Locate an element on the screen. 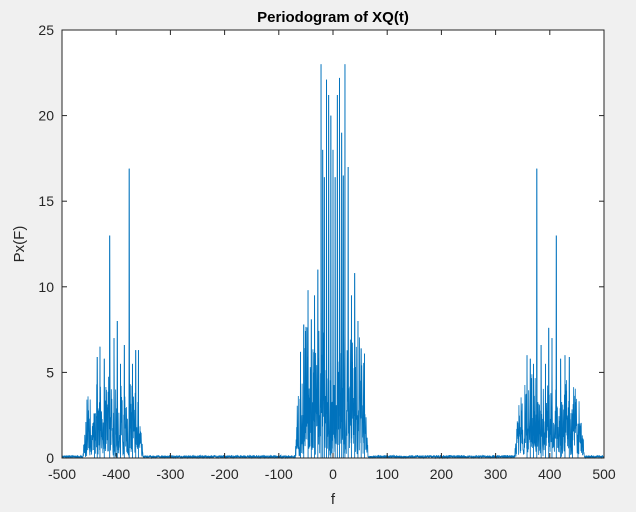 The image size is (636, 512). x-axis-label: f is located at coordinates (333, 499).